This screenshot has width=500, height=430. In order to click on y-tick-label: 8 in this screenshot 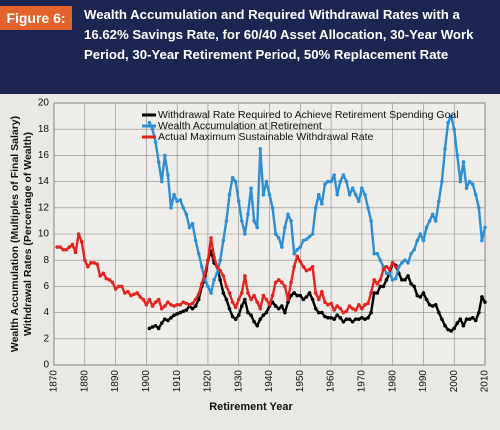, I will do `click(46, 260)`.